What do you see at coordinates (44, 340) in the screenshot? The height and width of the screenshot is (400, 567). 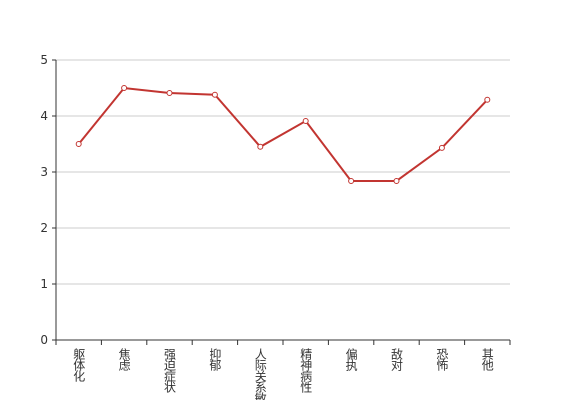 I see `y-tick-label: 0` at bounding box center [44, 340].